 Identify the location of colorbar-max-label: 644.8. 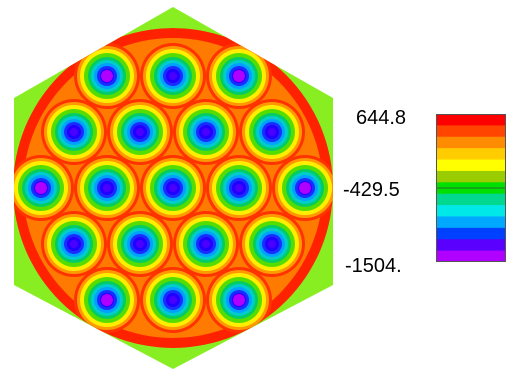
(381, 118).